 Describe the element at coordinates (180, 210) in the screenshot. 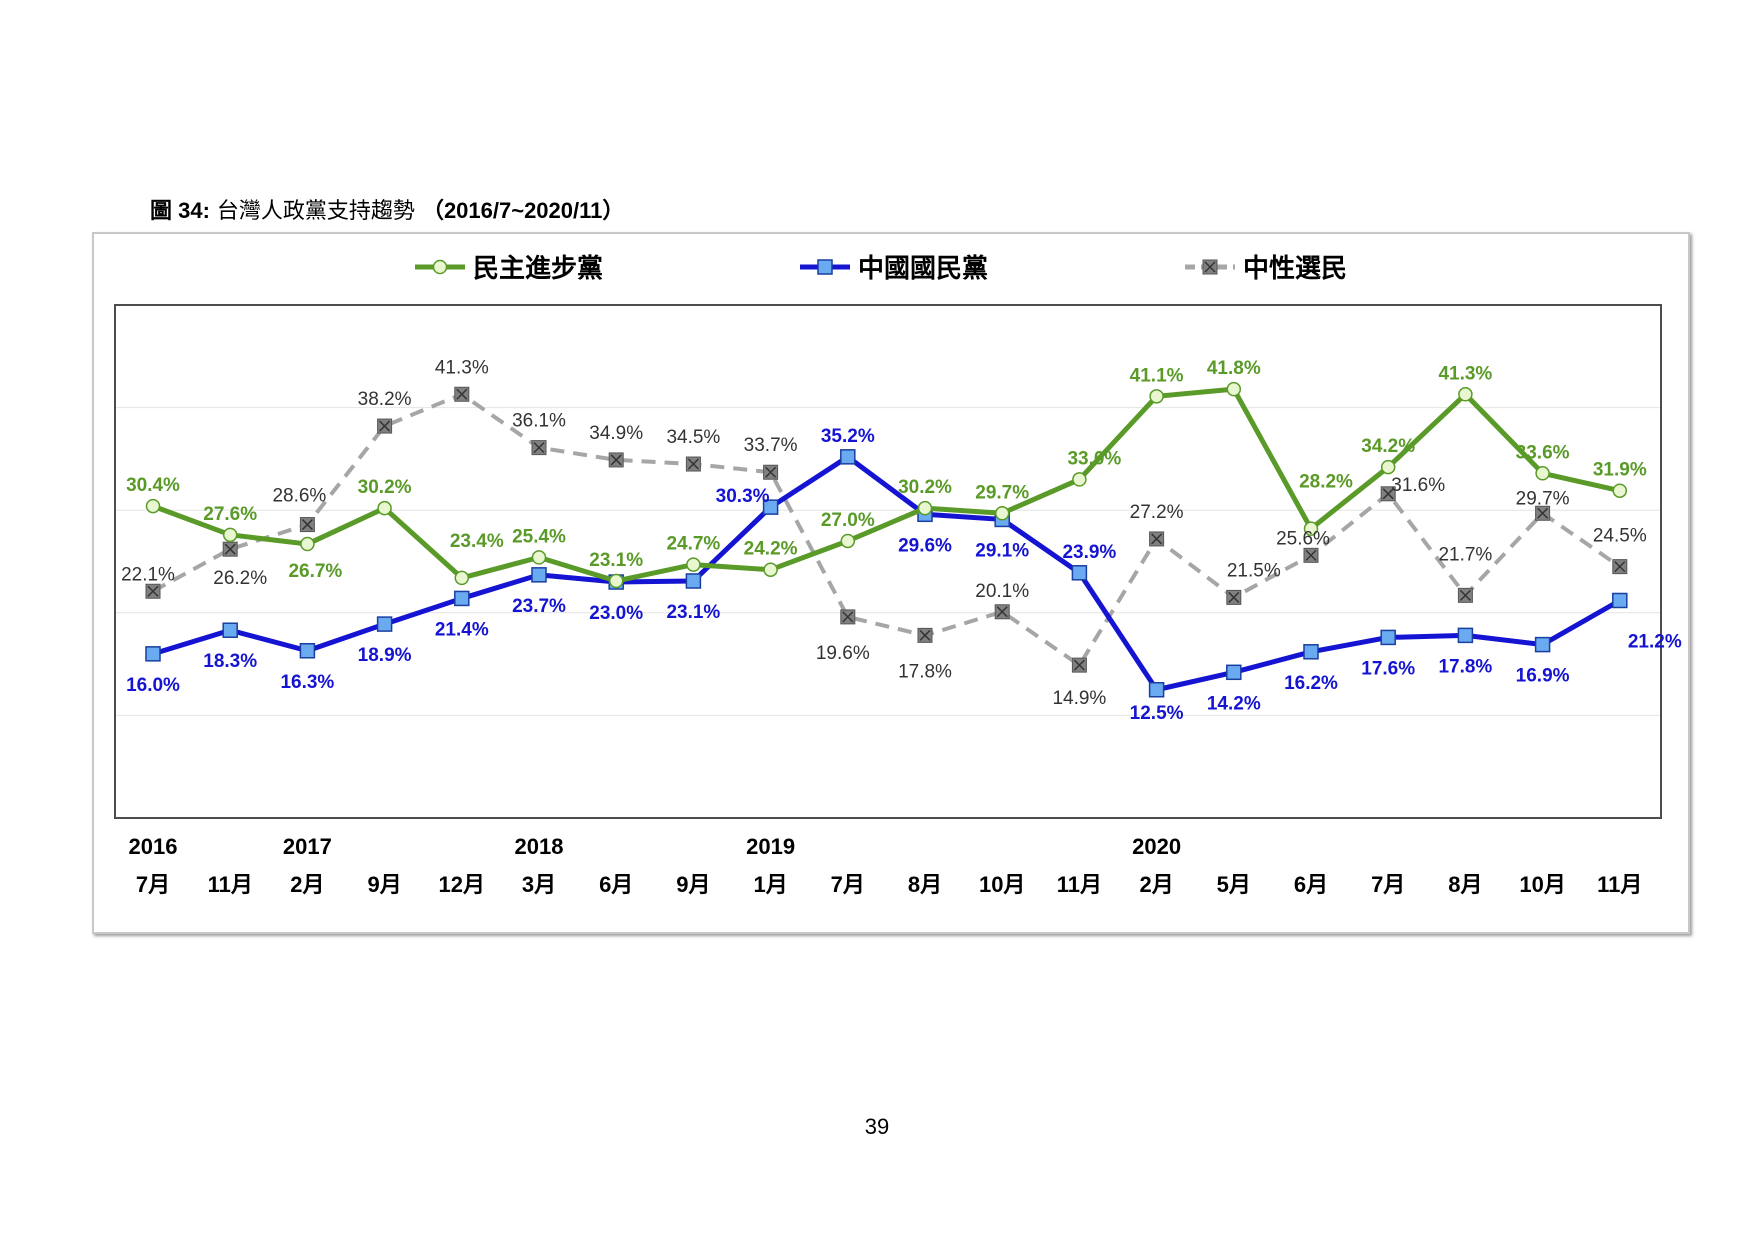

I see `figure-label: 圖 34:` at that location.